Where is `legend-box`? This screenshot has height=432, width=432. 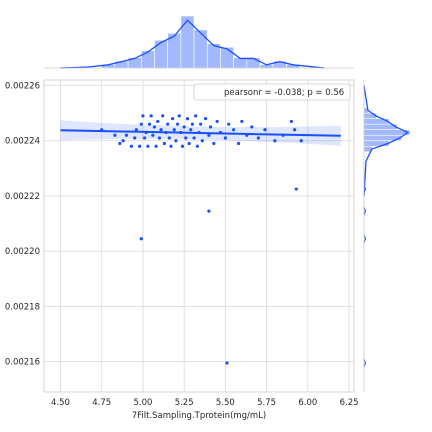 legend-box is located at coordinates (272, 92).